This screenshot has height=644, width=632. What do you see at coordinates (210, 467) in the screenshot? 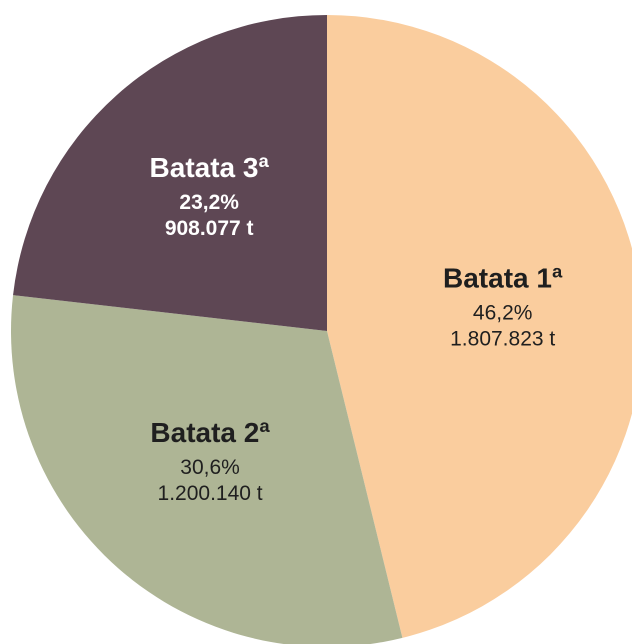
I see `slice-percent-label: 30,6%` at bounding box center [210, 467].